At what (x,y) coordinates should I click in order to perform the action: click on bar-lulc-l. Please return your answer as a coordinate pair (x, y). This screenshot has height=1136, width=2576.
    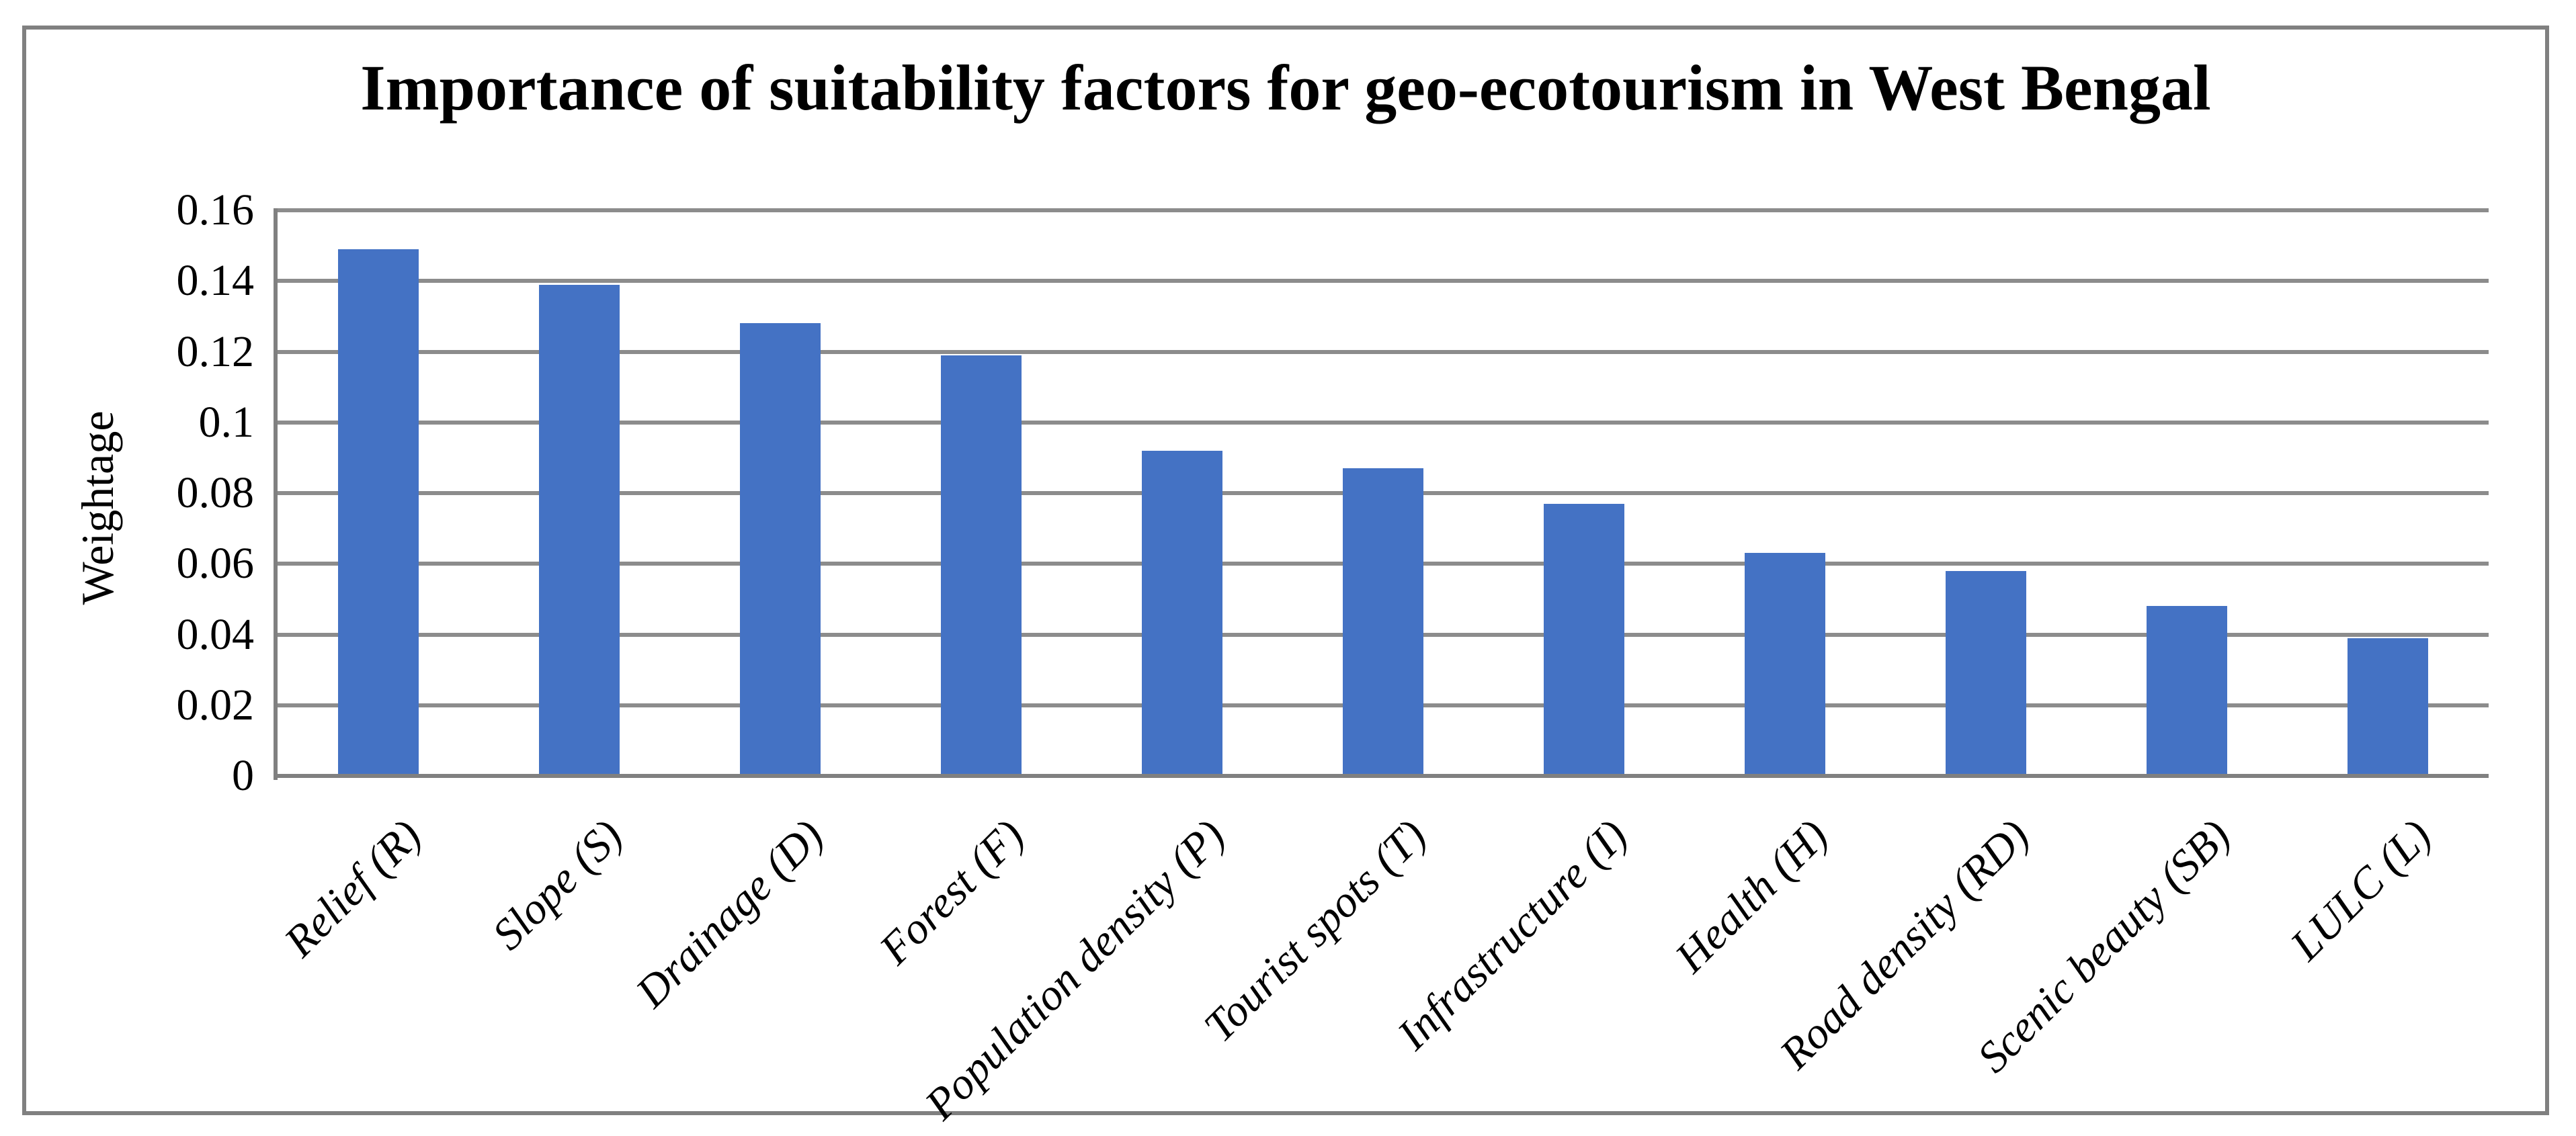
    Looking at the image, I should click on (2388, 707).